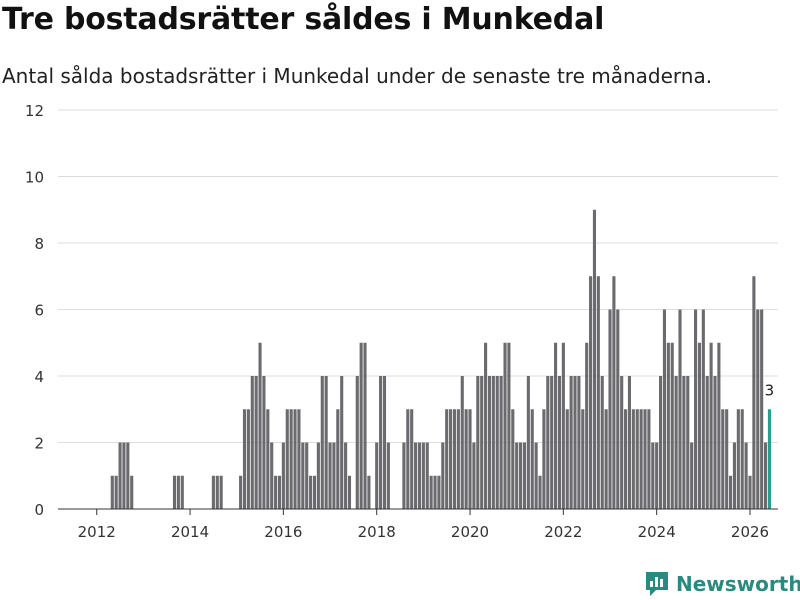  Describe the element at coordinates (97, 532) in the screenshot. I see `x-tick-label: 2012` at that location.